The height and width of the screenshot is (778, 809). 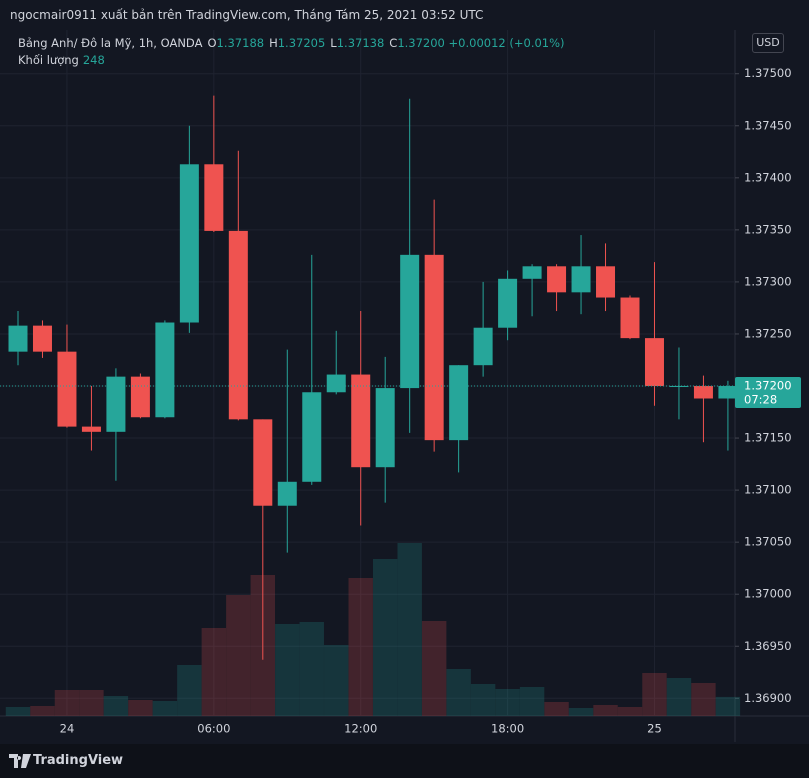 What do you see at coordinates (768, 490) in the screenshot?
I see `y-tick-label: 1.37100` at bounding box center [768, 490].